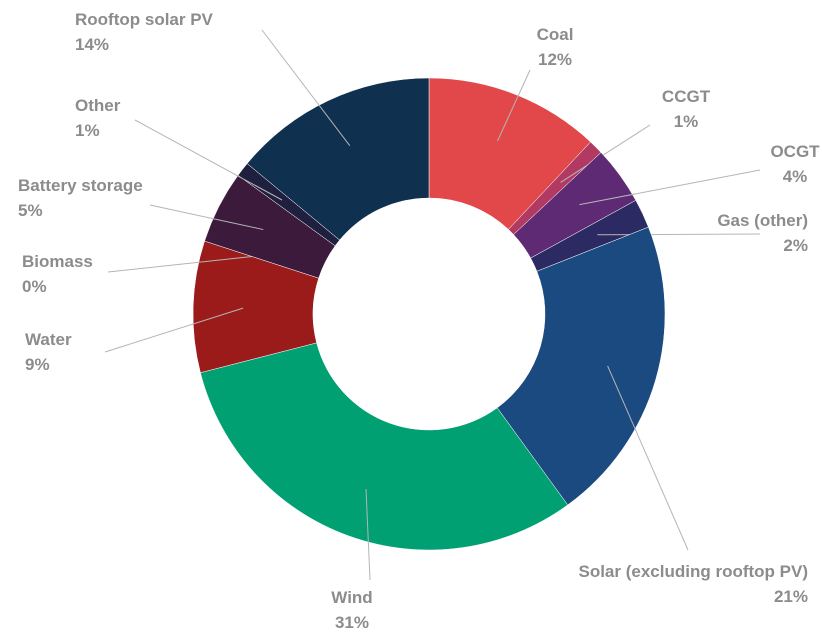 The image size is (822, 635). What do you see at coordinates (352, 622) in the screenshot?
I see `value-label: 31%` at bounding box center [352, 622].